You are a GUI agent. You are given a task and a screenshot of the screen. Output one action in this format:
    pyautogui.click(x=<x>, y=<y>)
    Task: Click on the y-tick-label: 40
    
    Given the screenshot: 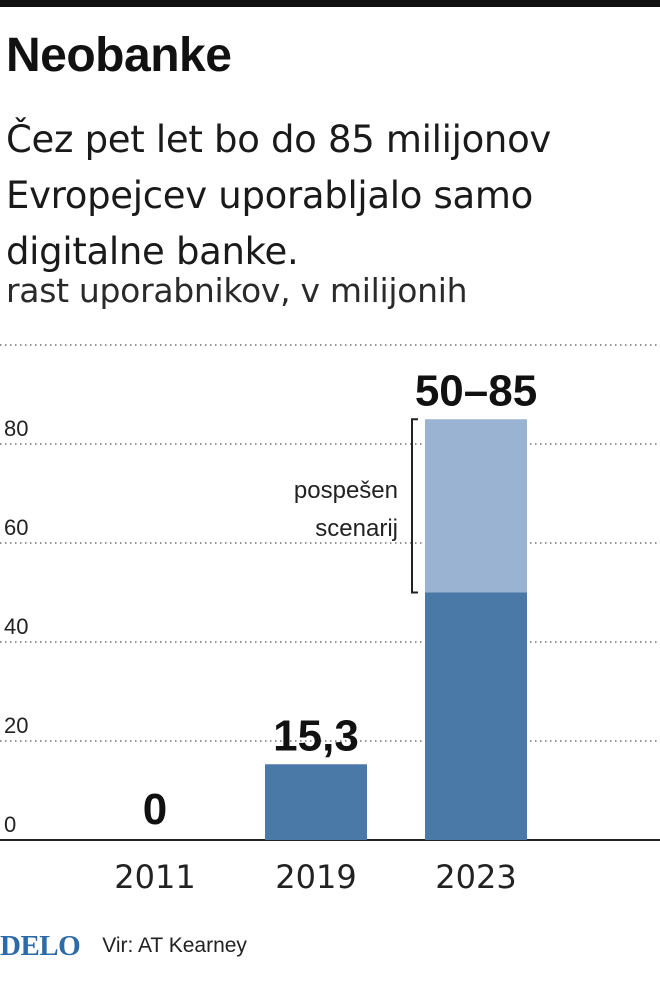 What is the action you would take?
    pyautogui.click(x=16, y=626)
    